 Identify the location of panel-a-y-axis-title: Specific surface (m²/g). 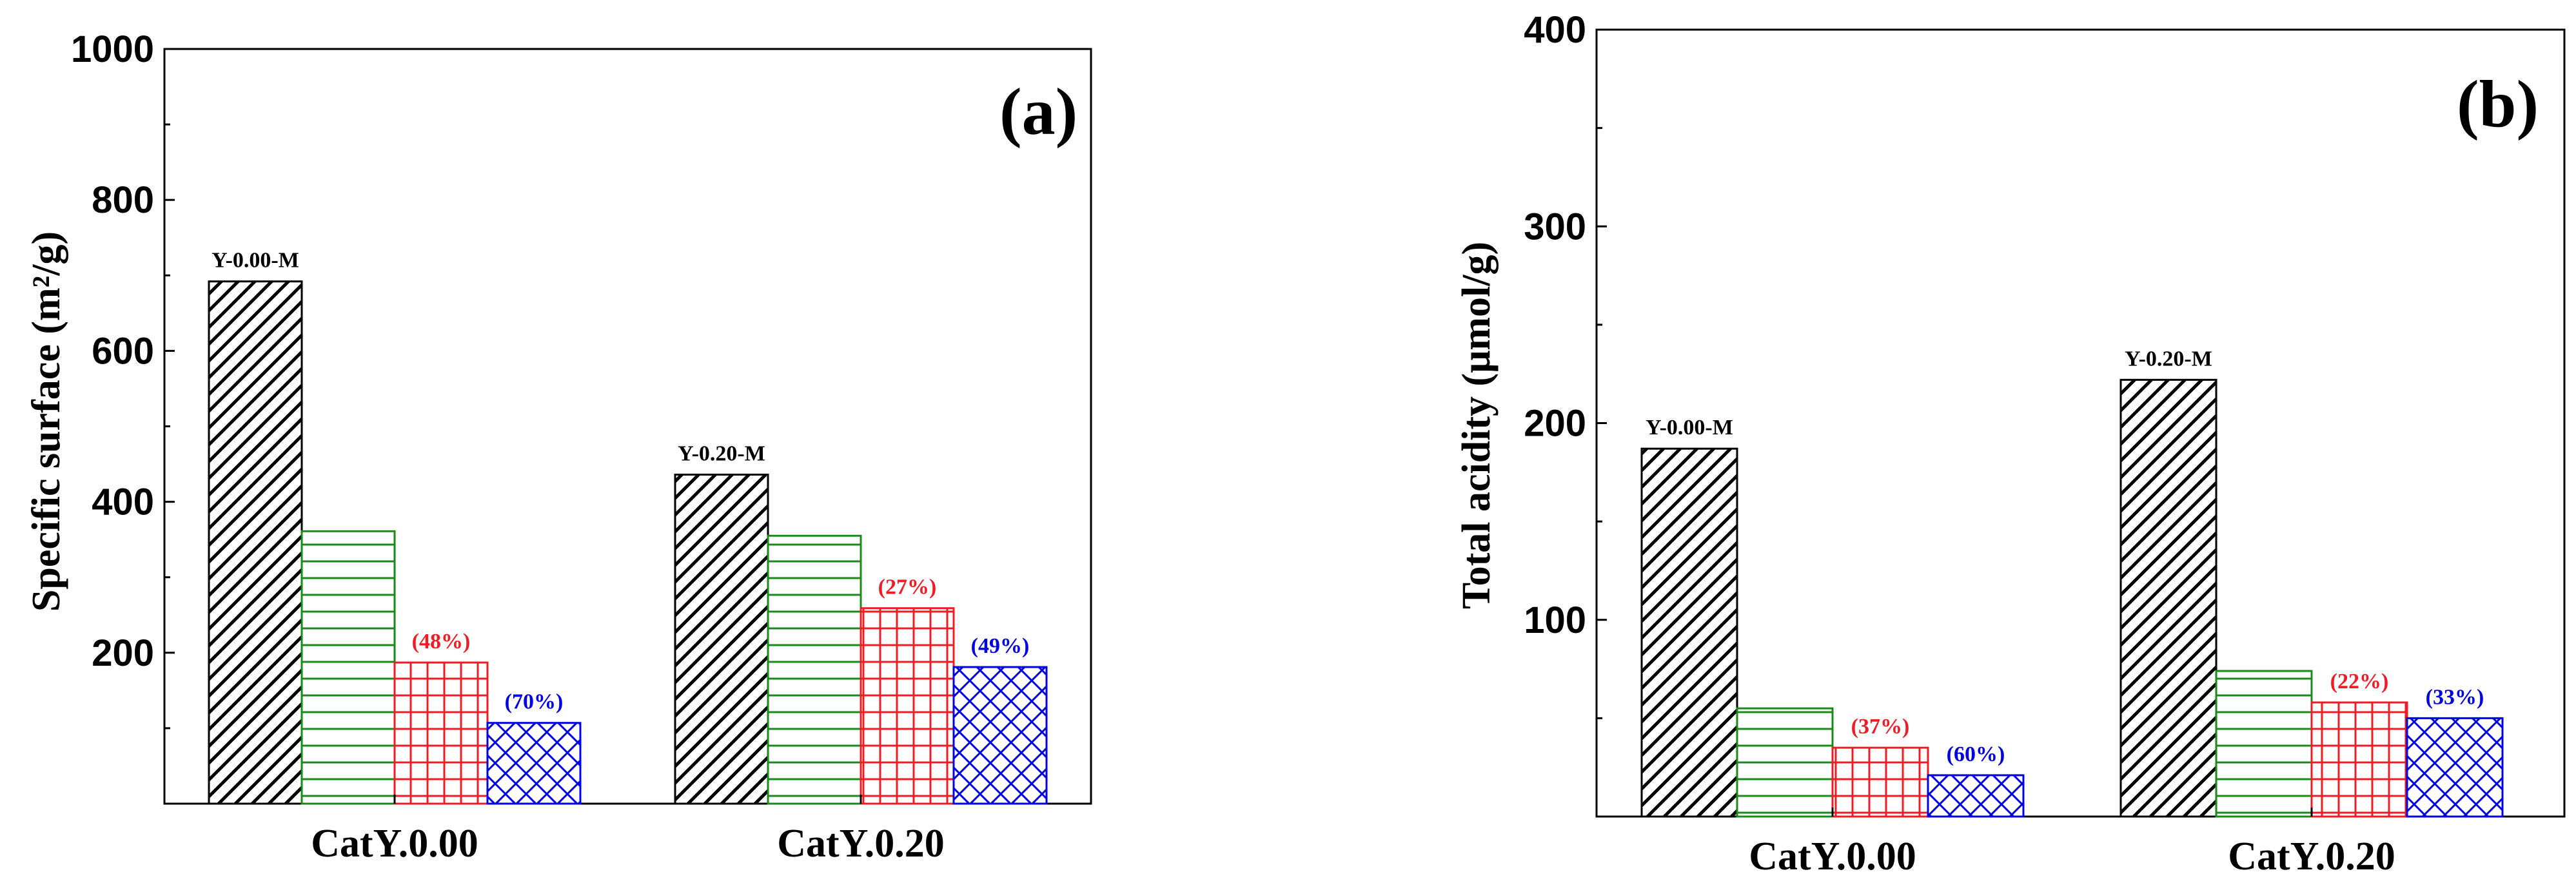
(47, 421).